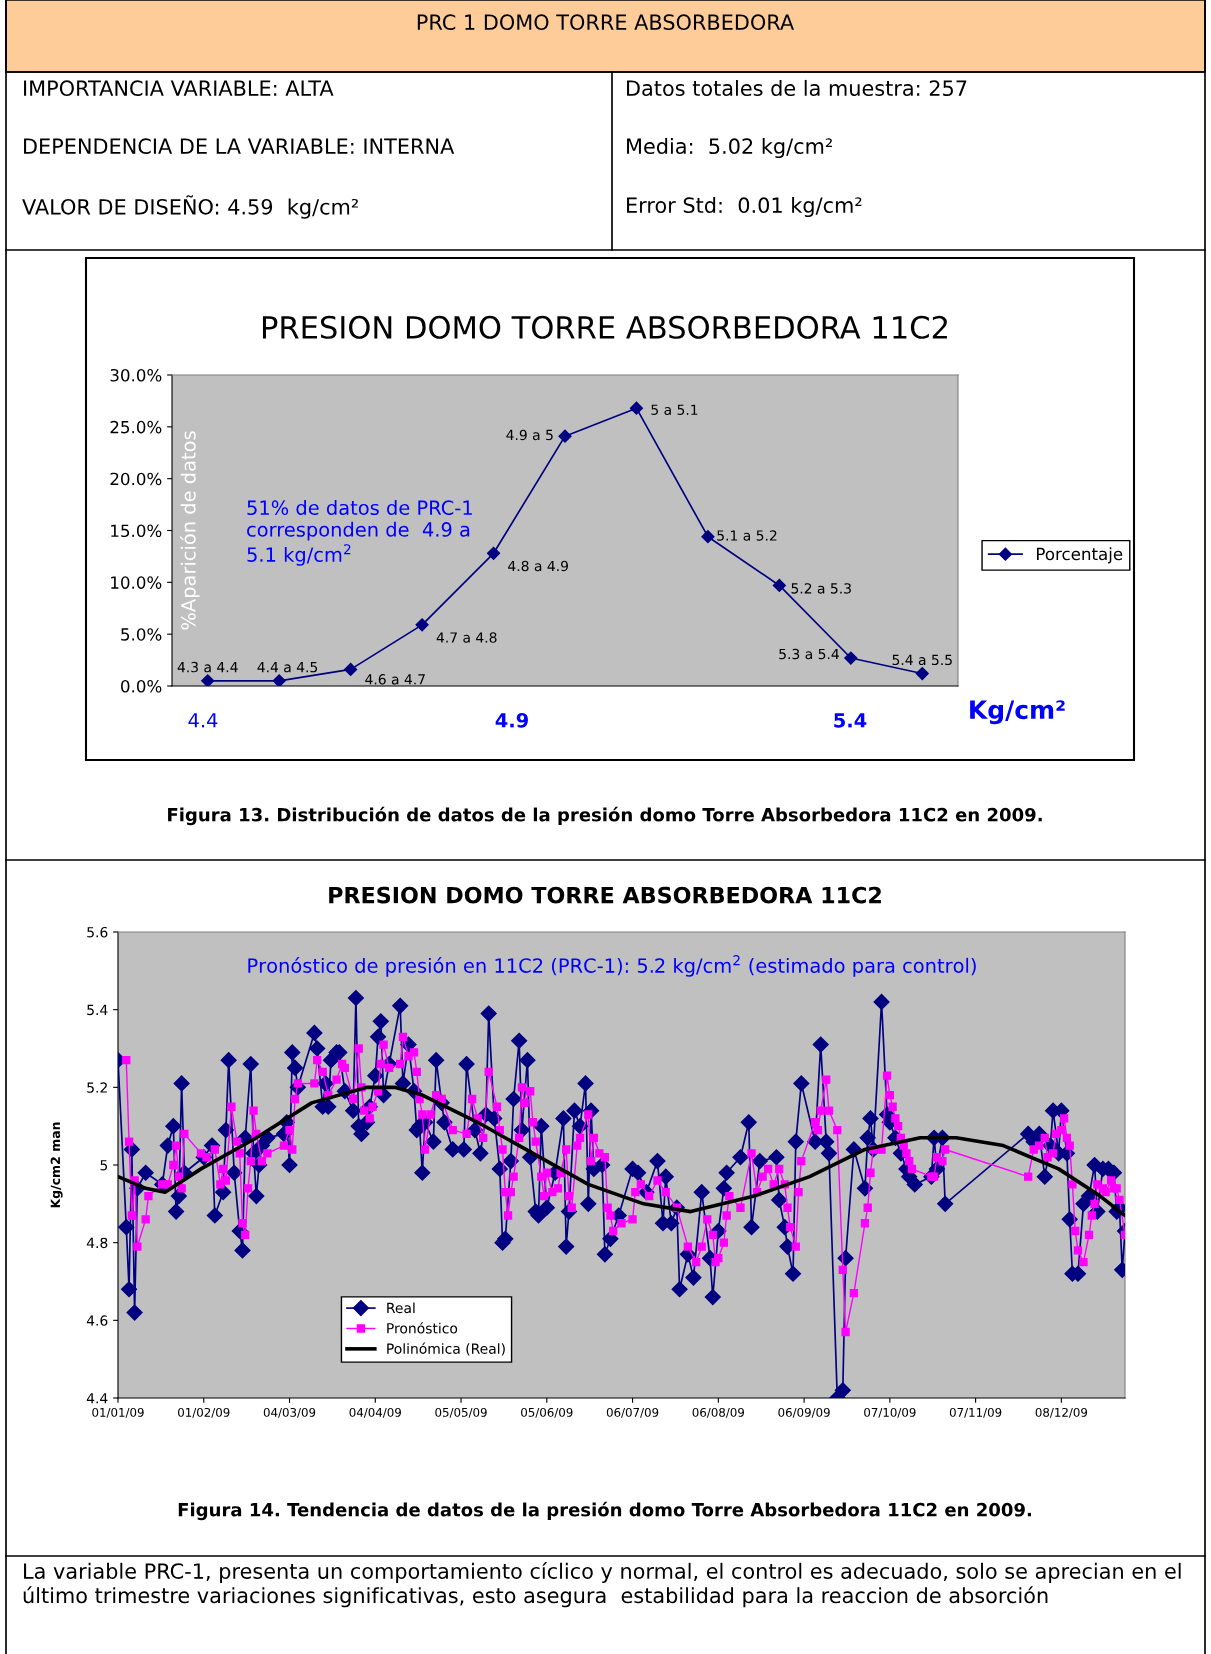  What do you see at coordinates (606, 22) in the screenshot?
I see `text: PRC 1 DOMO TORRE ABSORBEDORA` at bounding box center [606, 22].